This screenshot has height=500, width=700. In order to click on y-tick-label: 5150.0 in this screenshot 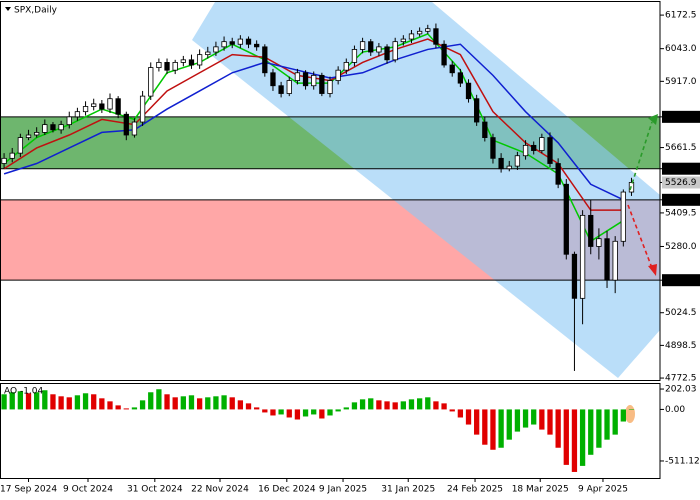, I will do `click(681, 281)`.